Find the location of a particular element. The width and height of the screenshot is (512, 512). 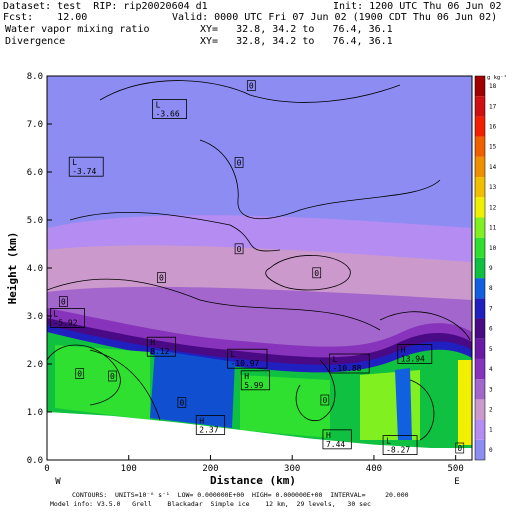

field1-name: Water vapor mixing ratio is located at coordinates (77, 29).